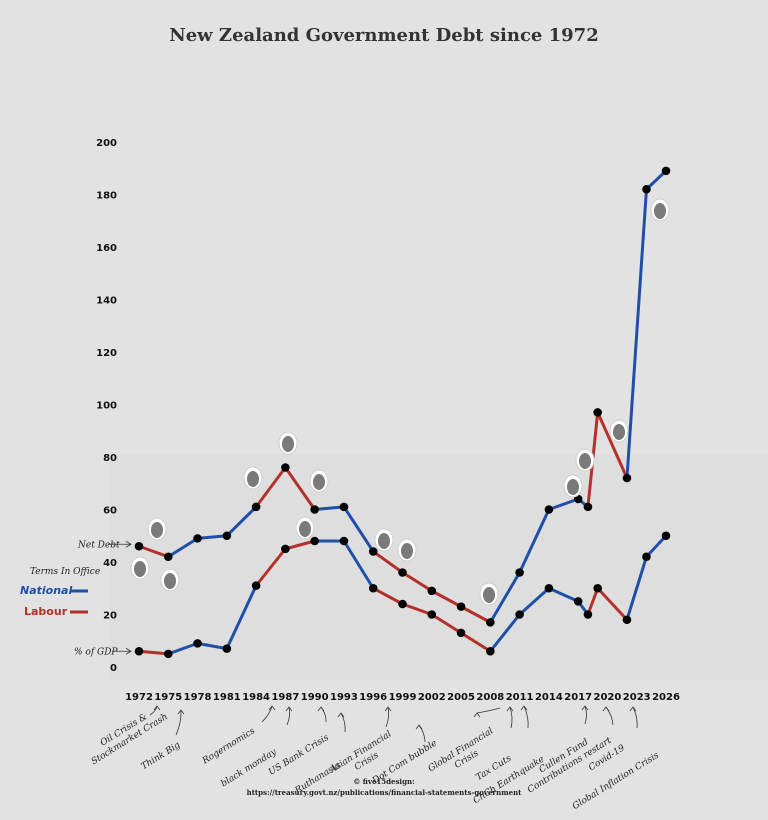 This screenshot has width=768, height=820. What do you see at coordinates (256, 697) in the screenshot?
I see `x-tick-label: 1984` at bounding box center [256, 697].